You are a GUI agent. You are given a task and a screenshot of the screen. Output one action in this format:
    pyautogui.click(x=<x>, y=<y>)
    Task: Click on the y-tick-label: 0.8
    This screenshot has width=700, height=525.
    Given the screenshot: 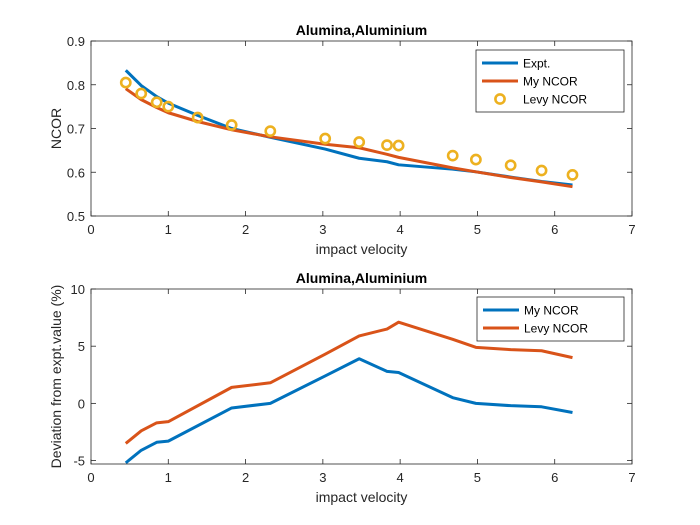 What is the action you would take?
    pyautogui.click(x=76, y=85)
    